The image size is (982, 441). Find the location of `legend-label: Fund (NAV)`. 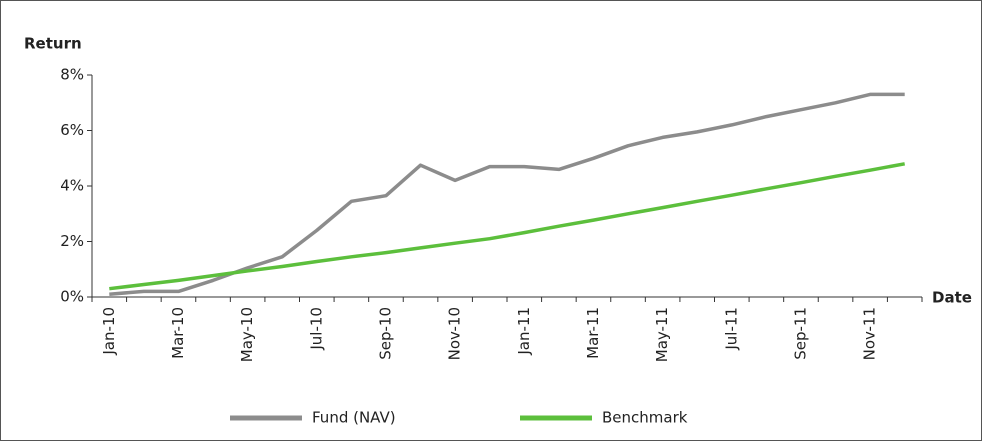

legend-label: Fund (NAV) is located at coordinates (354, 418).